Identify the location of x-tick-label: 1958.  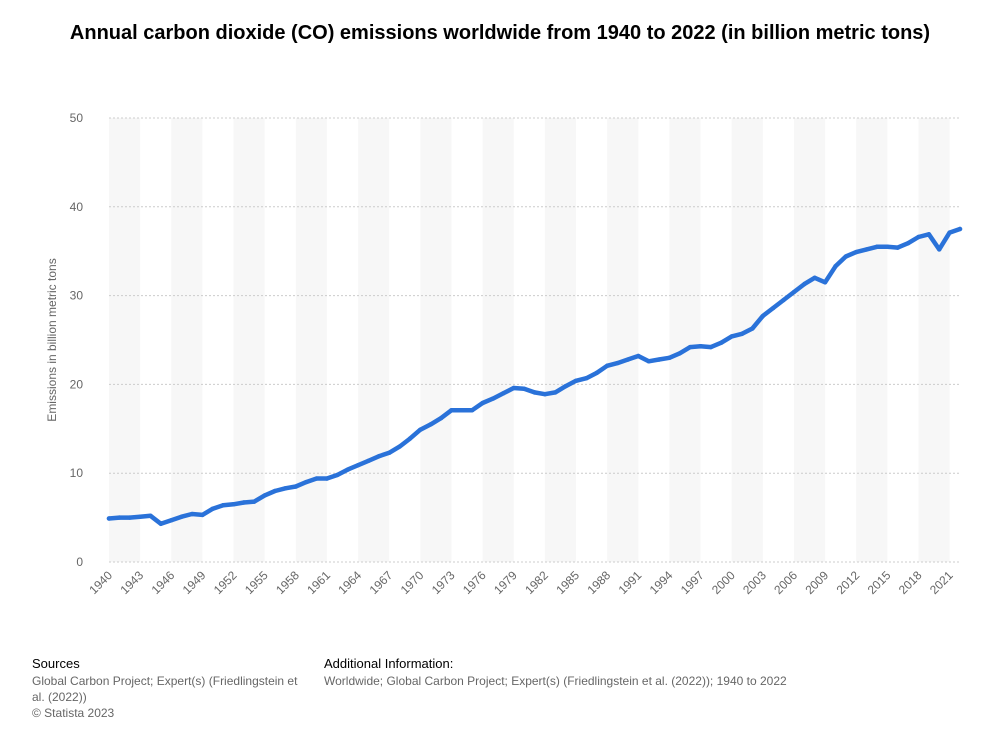
(287, 582).